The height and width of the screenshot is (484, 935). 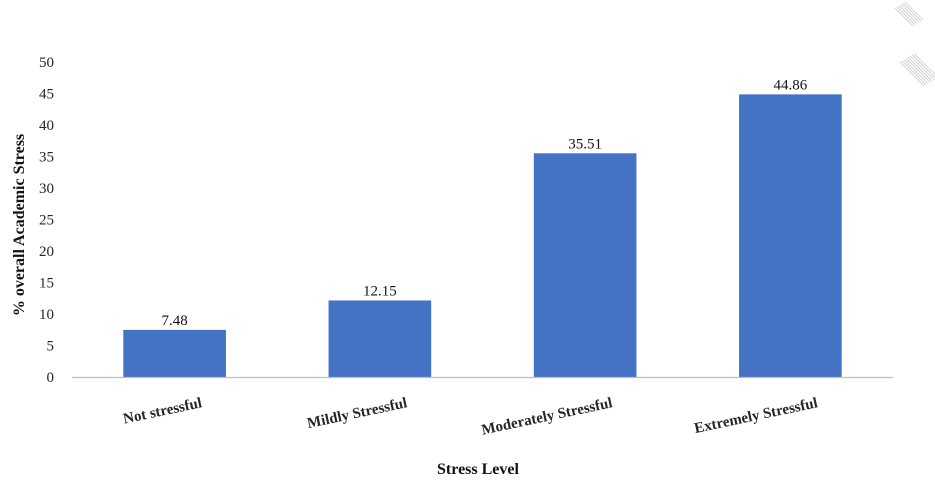 I want to click on x-category-label: Mildly Stressful, so click(x=357, y=413).